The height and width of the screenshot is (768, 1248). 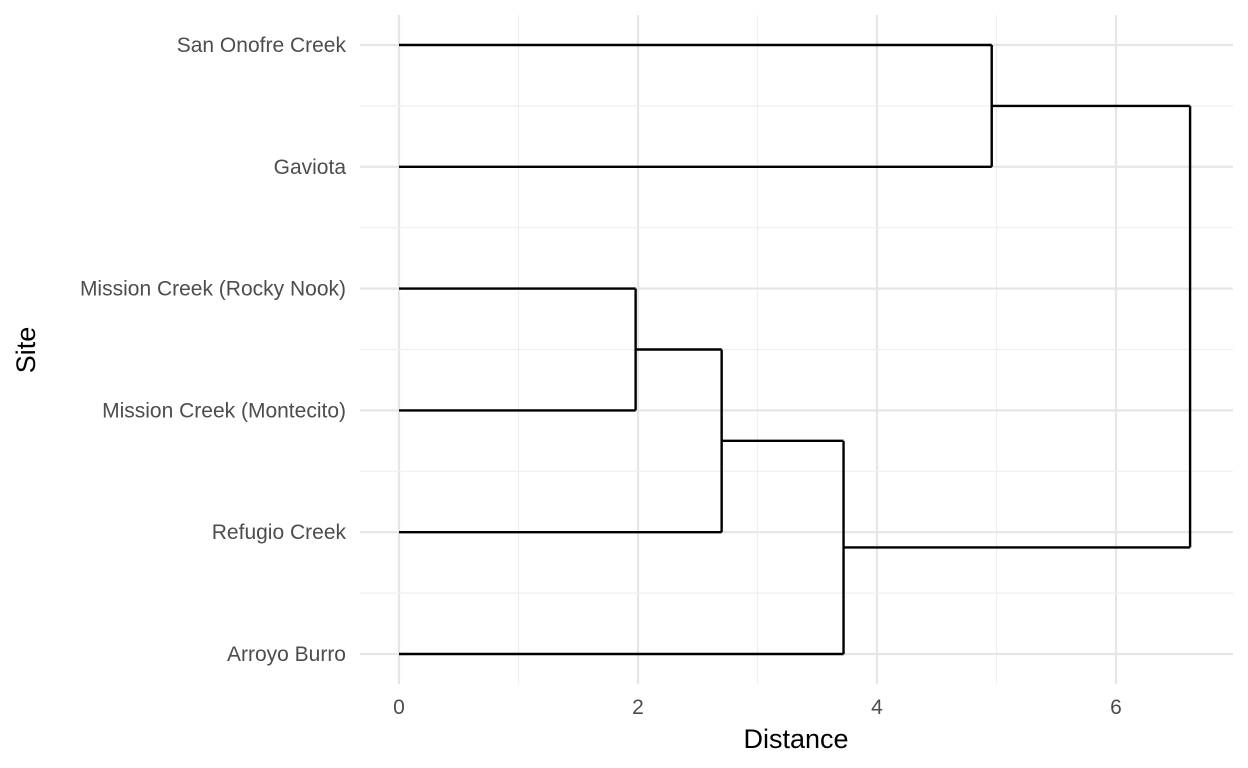 What do you see at coordinates (262, 45) in the screenshot?
I see `y-tick-label: San Onofre Creek` at bounding box center [262, 45].